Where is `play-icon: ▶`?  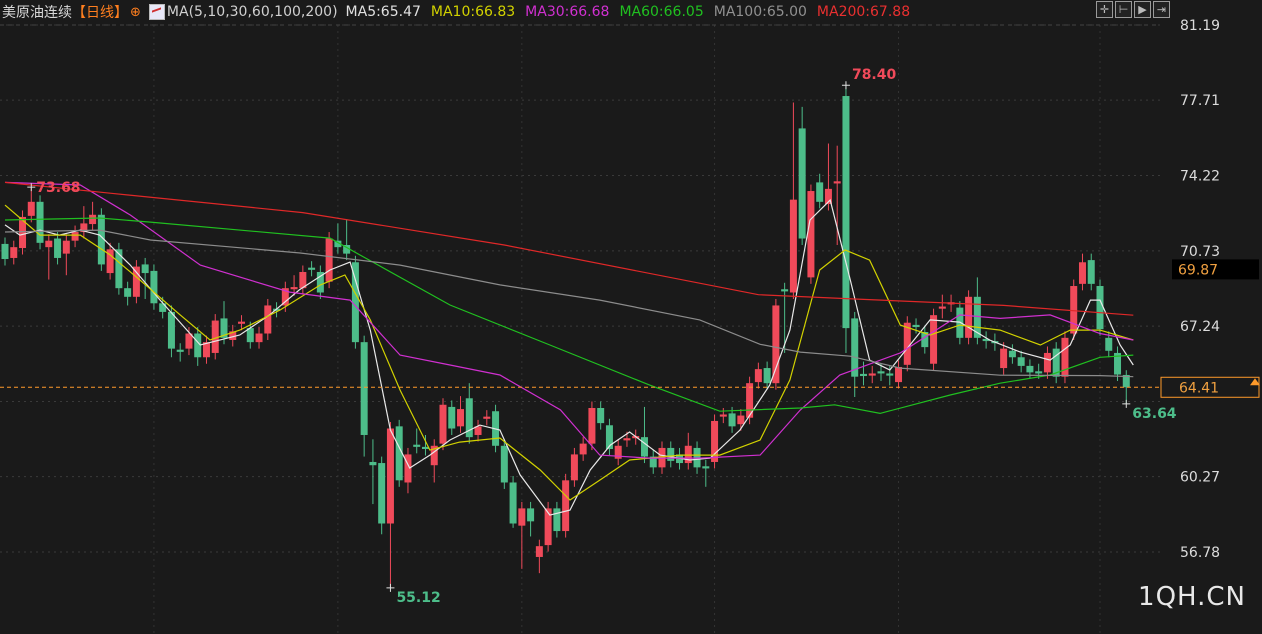 play-icon: ▶ is located at coordinates (1142, 9).